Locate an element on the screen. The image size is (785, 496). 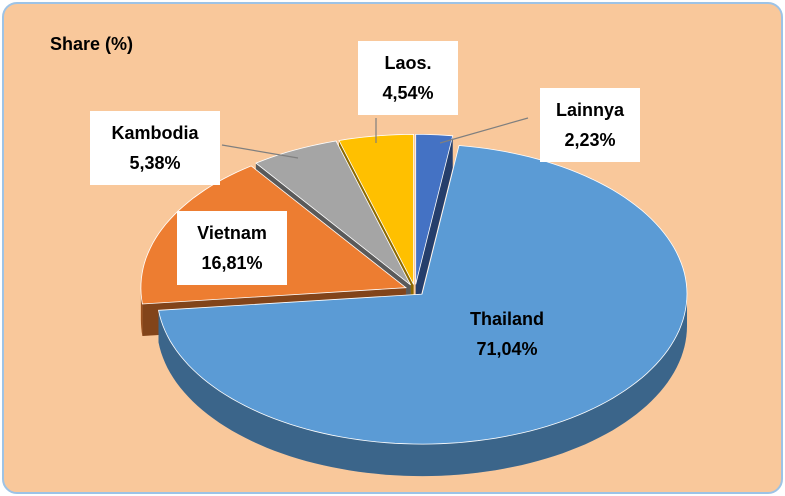
data-label-value: 2,23% is located at coordinates (589, 140).